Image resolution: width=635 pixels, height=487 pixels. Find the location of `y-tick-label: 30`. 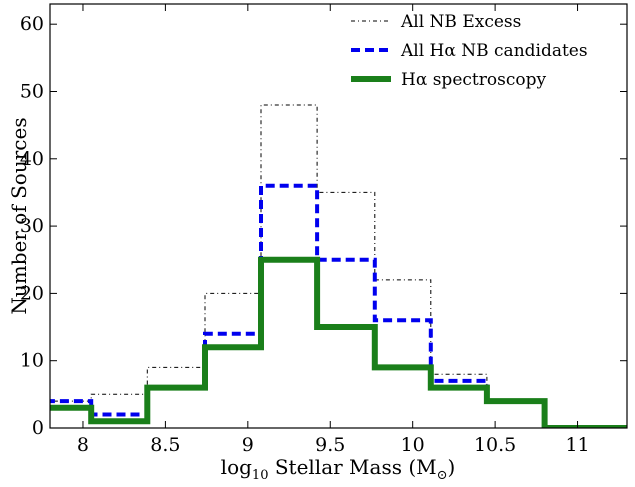

y-tick-label: 30 is located at coordinates (32, 226).